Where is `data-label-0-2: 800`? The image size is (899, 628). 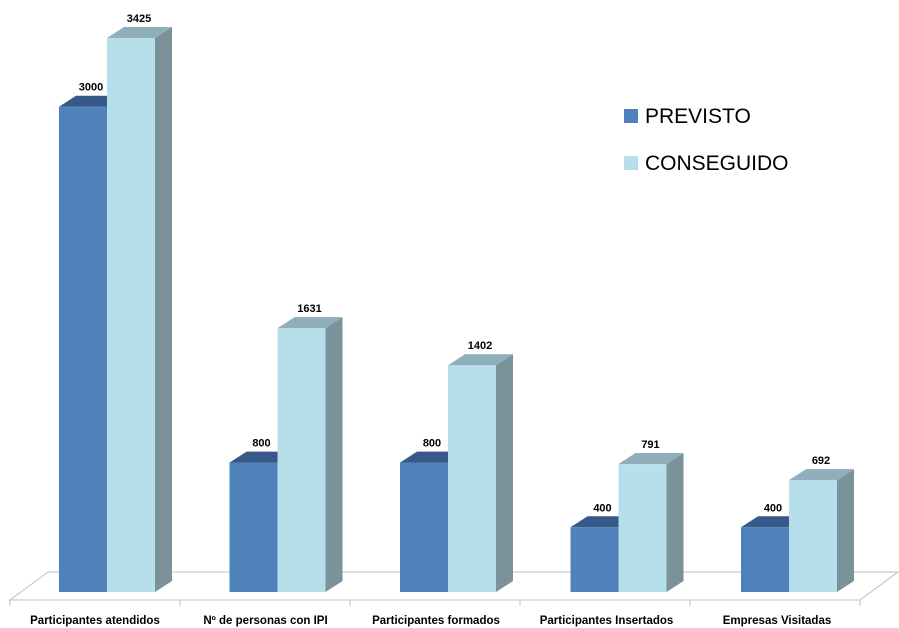 data-label-0-2: 800 is located at coordinates (432, 444).